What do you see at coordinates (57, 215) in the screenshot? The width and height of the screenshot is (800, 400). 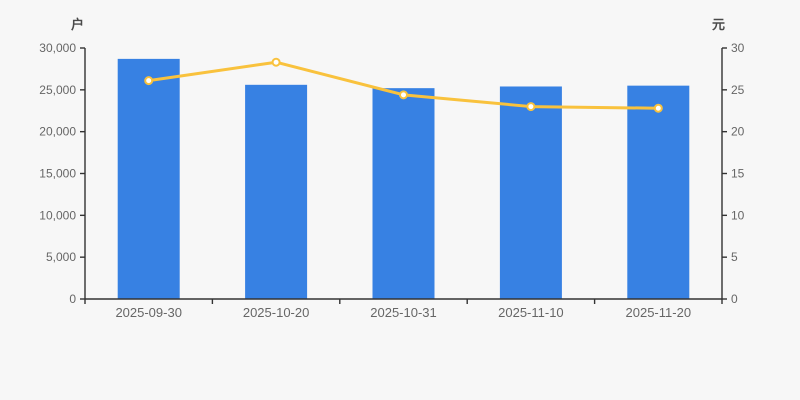 I see `left-axis-tick-label: 10,000` at bounding box center [57, 215].